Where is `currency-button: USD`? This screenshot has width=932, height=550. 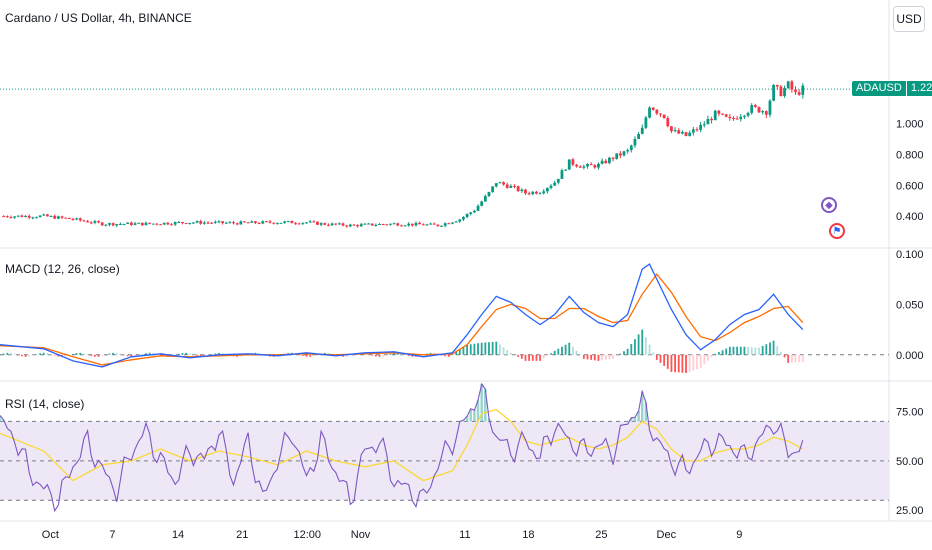 currency-button: USD is located at coordinates (909, 19).